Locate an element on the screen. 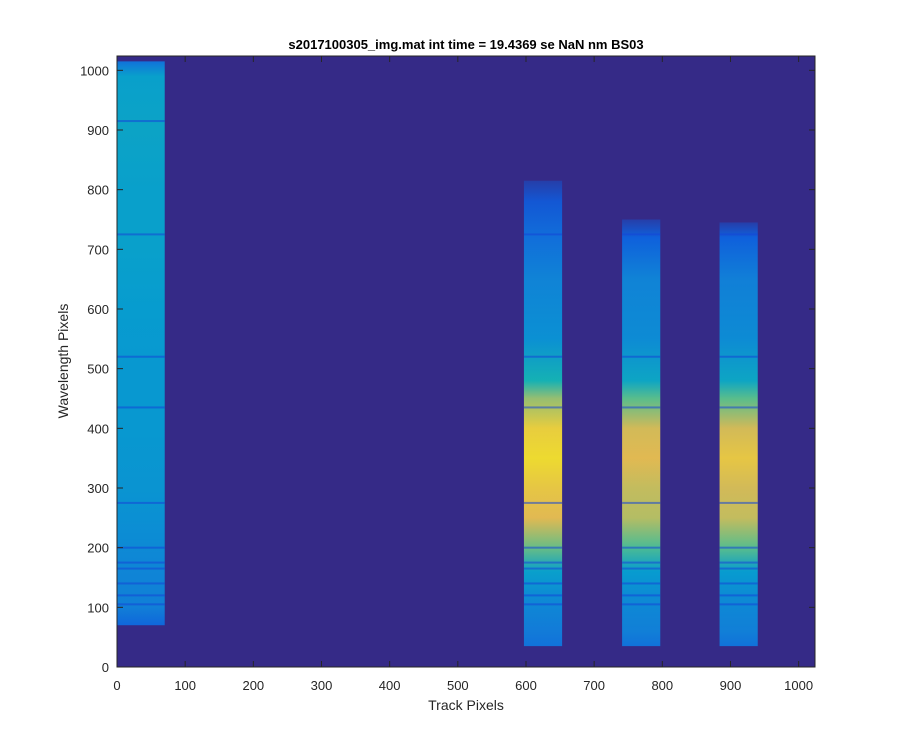 Image resolution: width=900 pixels, height=750 pixels. x-tick-label: 400 is located at coordinates (390, 685).